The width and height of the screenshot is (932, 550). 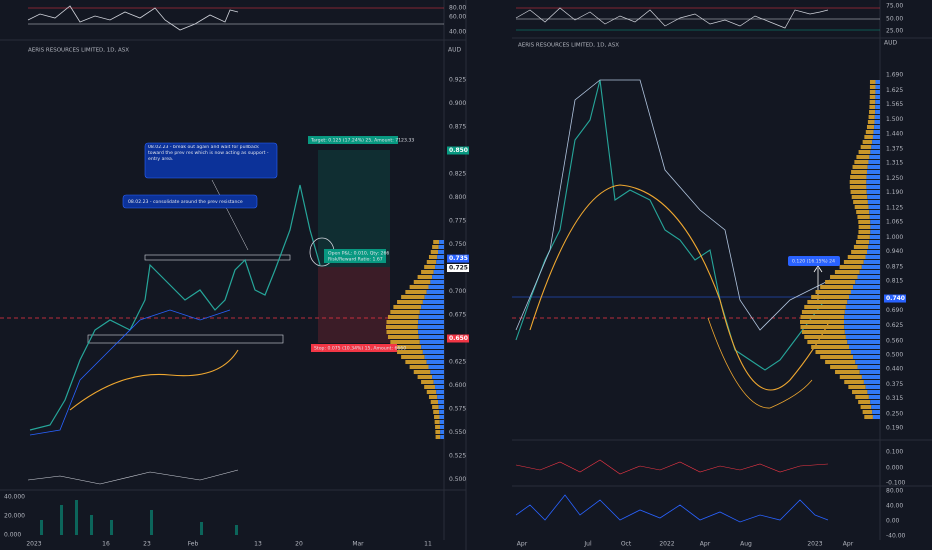 What do you see at coordinates (457, 479) in the screenshot?
I see `axis-label: 0.500` at bounding box center [457, 479].